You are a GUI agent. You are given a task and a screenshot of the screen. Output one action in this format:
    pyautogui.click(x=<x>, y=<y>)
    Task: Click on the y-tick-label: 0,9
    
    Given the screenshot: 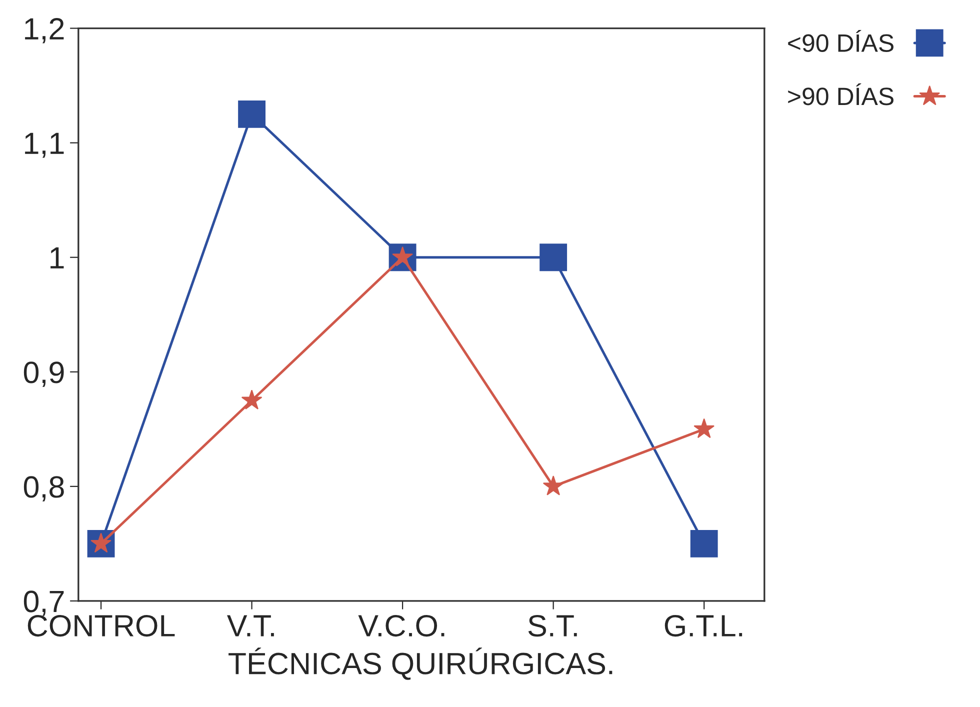 What is the action you would take?
    pyautogui.click(x=44, y=374)
    